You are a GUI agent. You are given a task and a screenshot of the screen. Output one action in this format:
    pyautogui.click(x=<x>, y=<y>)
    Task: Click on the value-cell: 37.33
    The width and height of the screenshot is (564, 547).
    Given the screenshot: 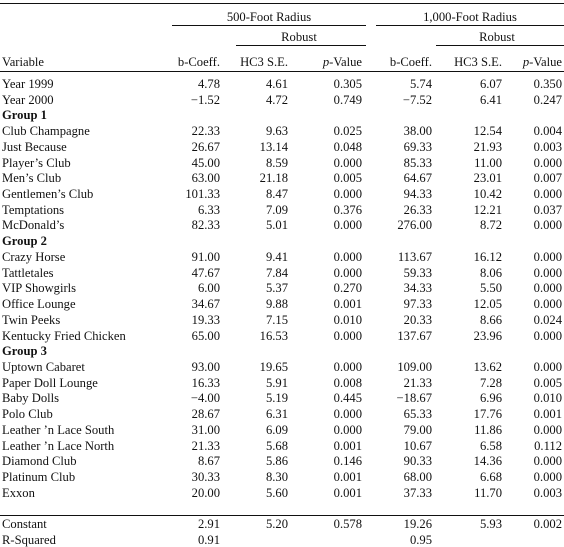 What is the action you would take?
    pyautogui.click(x=417, y=492)
    